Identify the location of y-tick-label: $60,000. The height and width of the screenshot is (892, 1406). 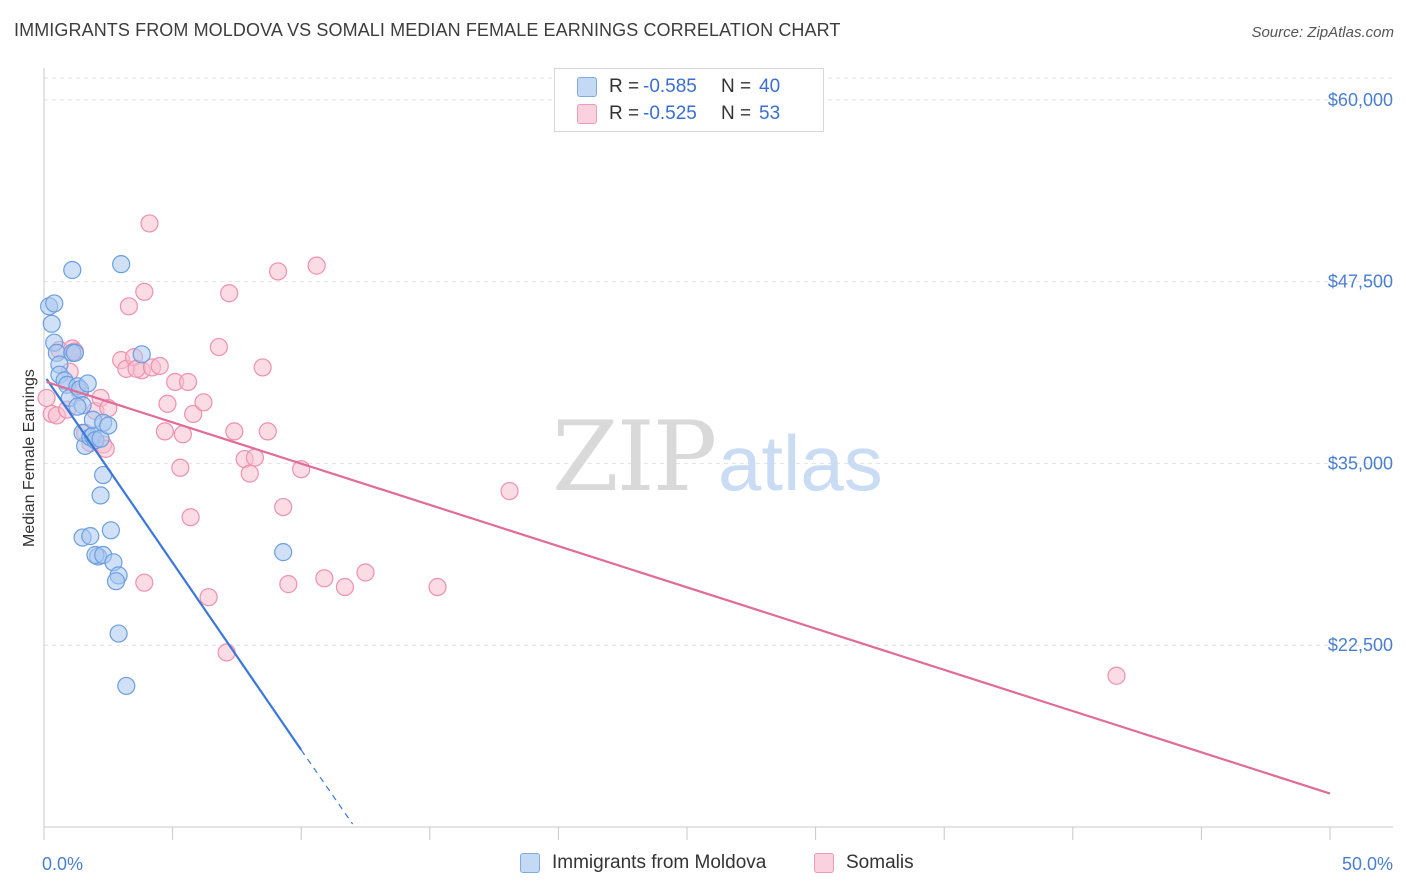
(1360, 100).